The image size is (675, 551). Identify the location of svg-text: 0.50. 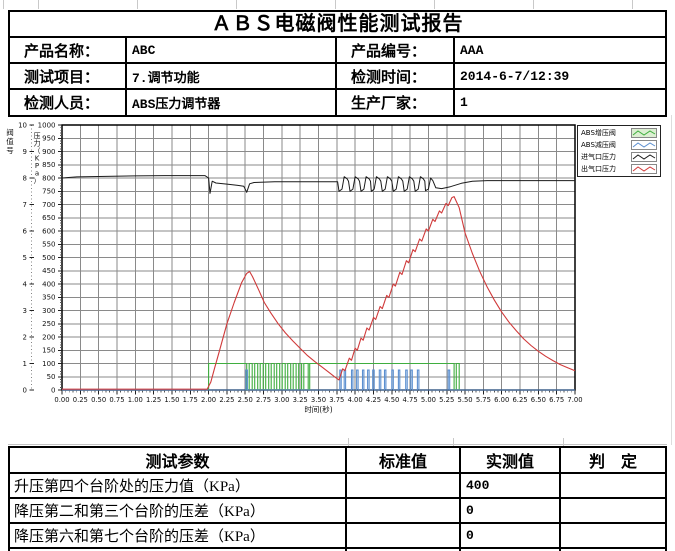
(98, 400).